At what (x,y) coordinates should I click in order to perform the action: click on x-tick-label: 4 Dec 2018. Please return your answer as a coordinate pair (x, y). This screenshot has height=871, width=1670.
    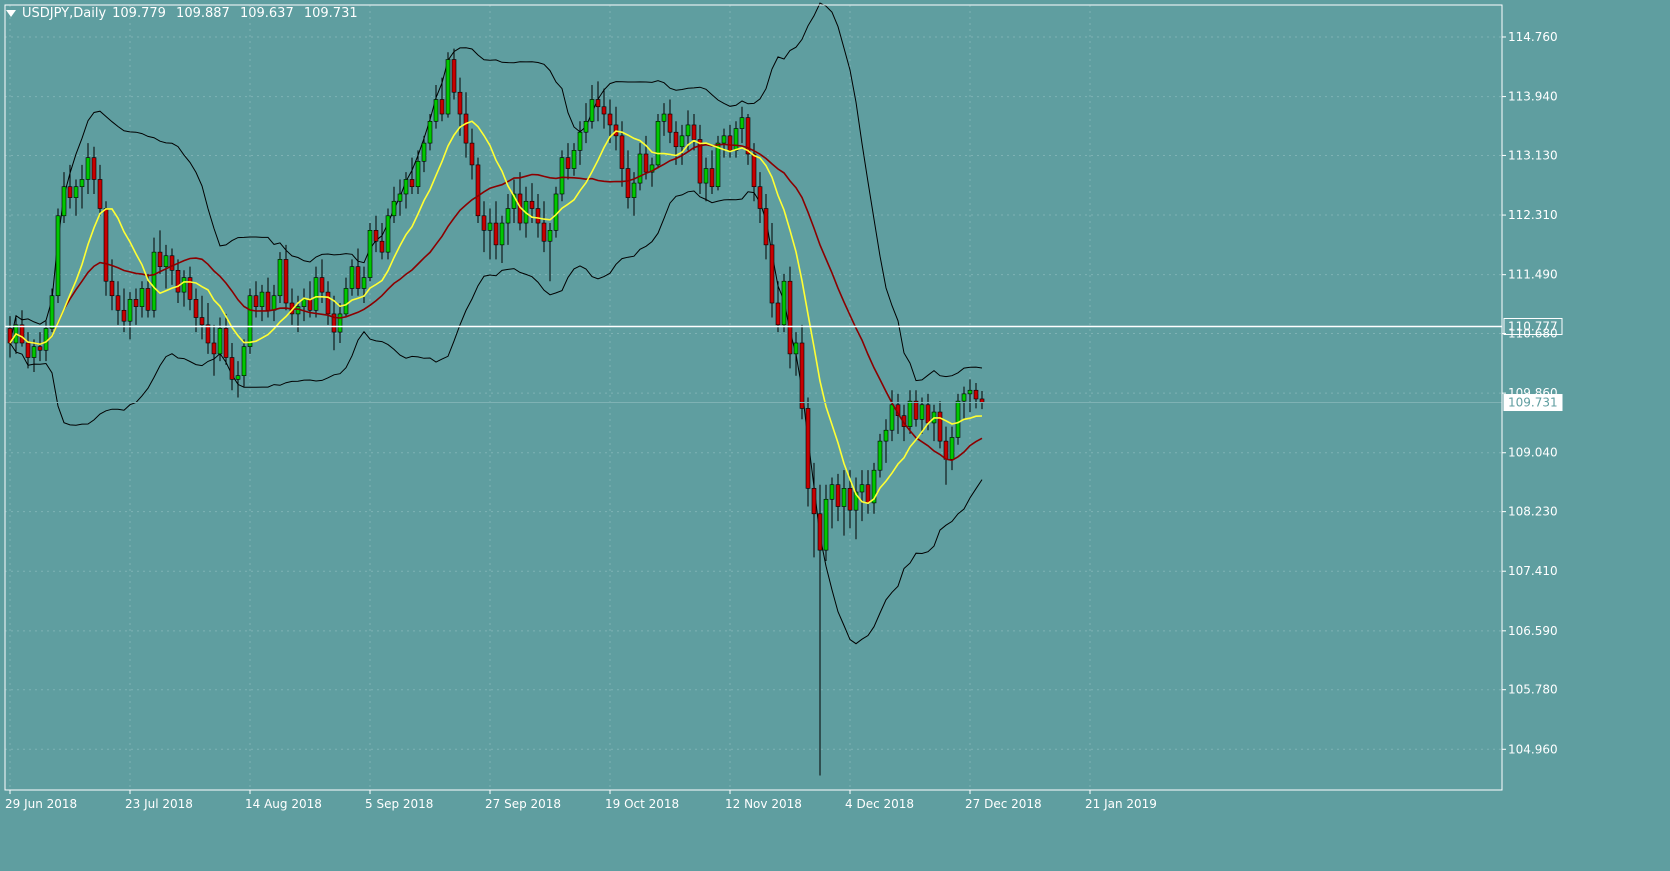
    Looking at the image, I should click on (879, 804).